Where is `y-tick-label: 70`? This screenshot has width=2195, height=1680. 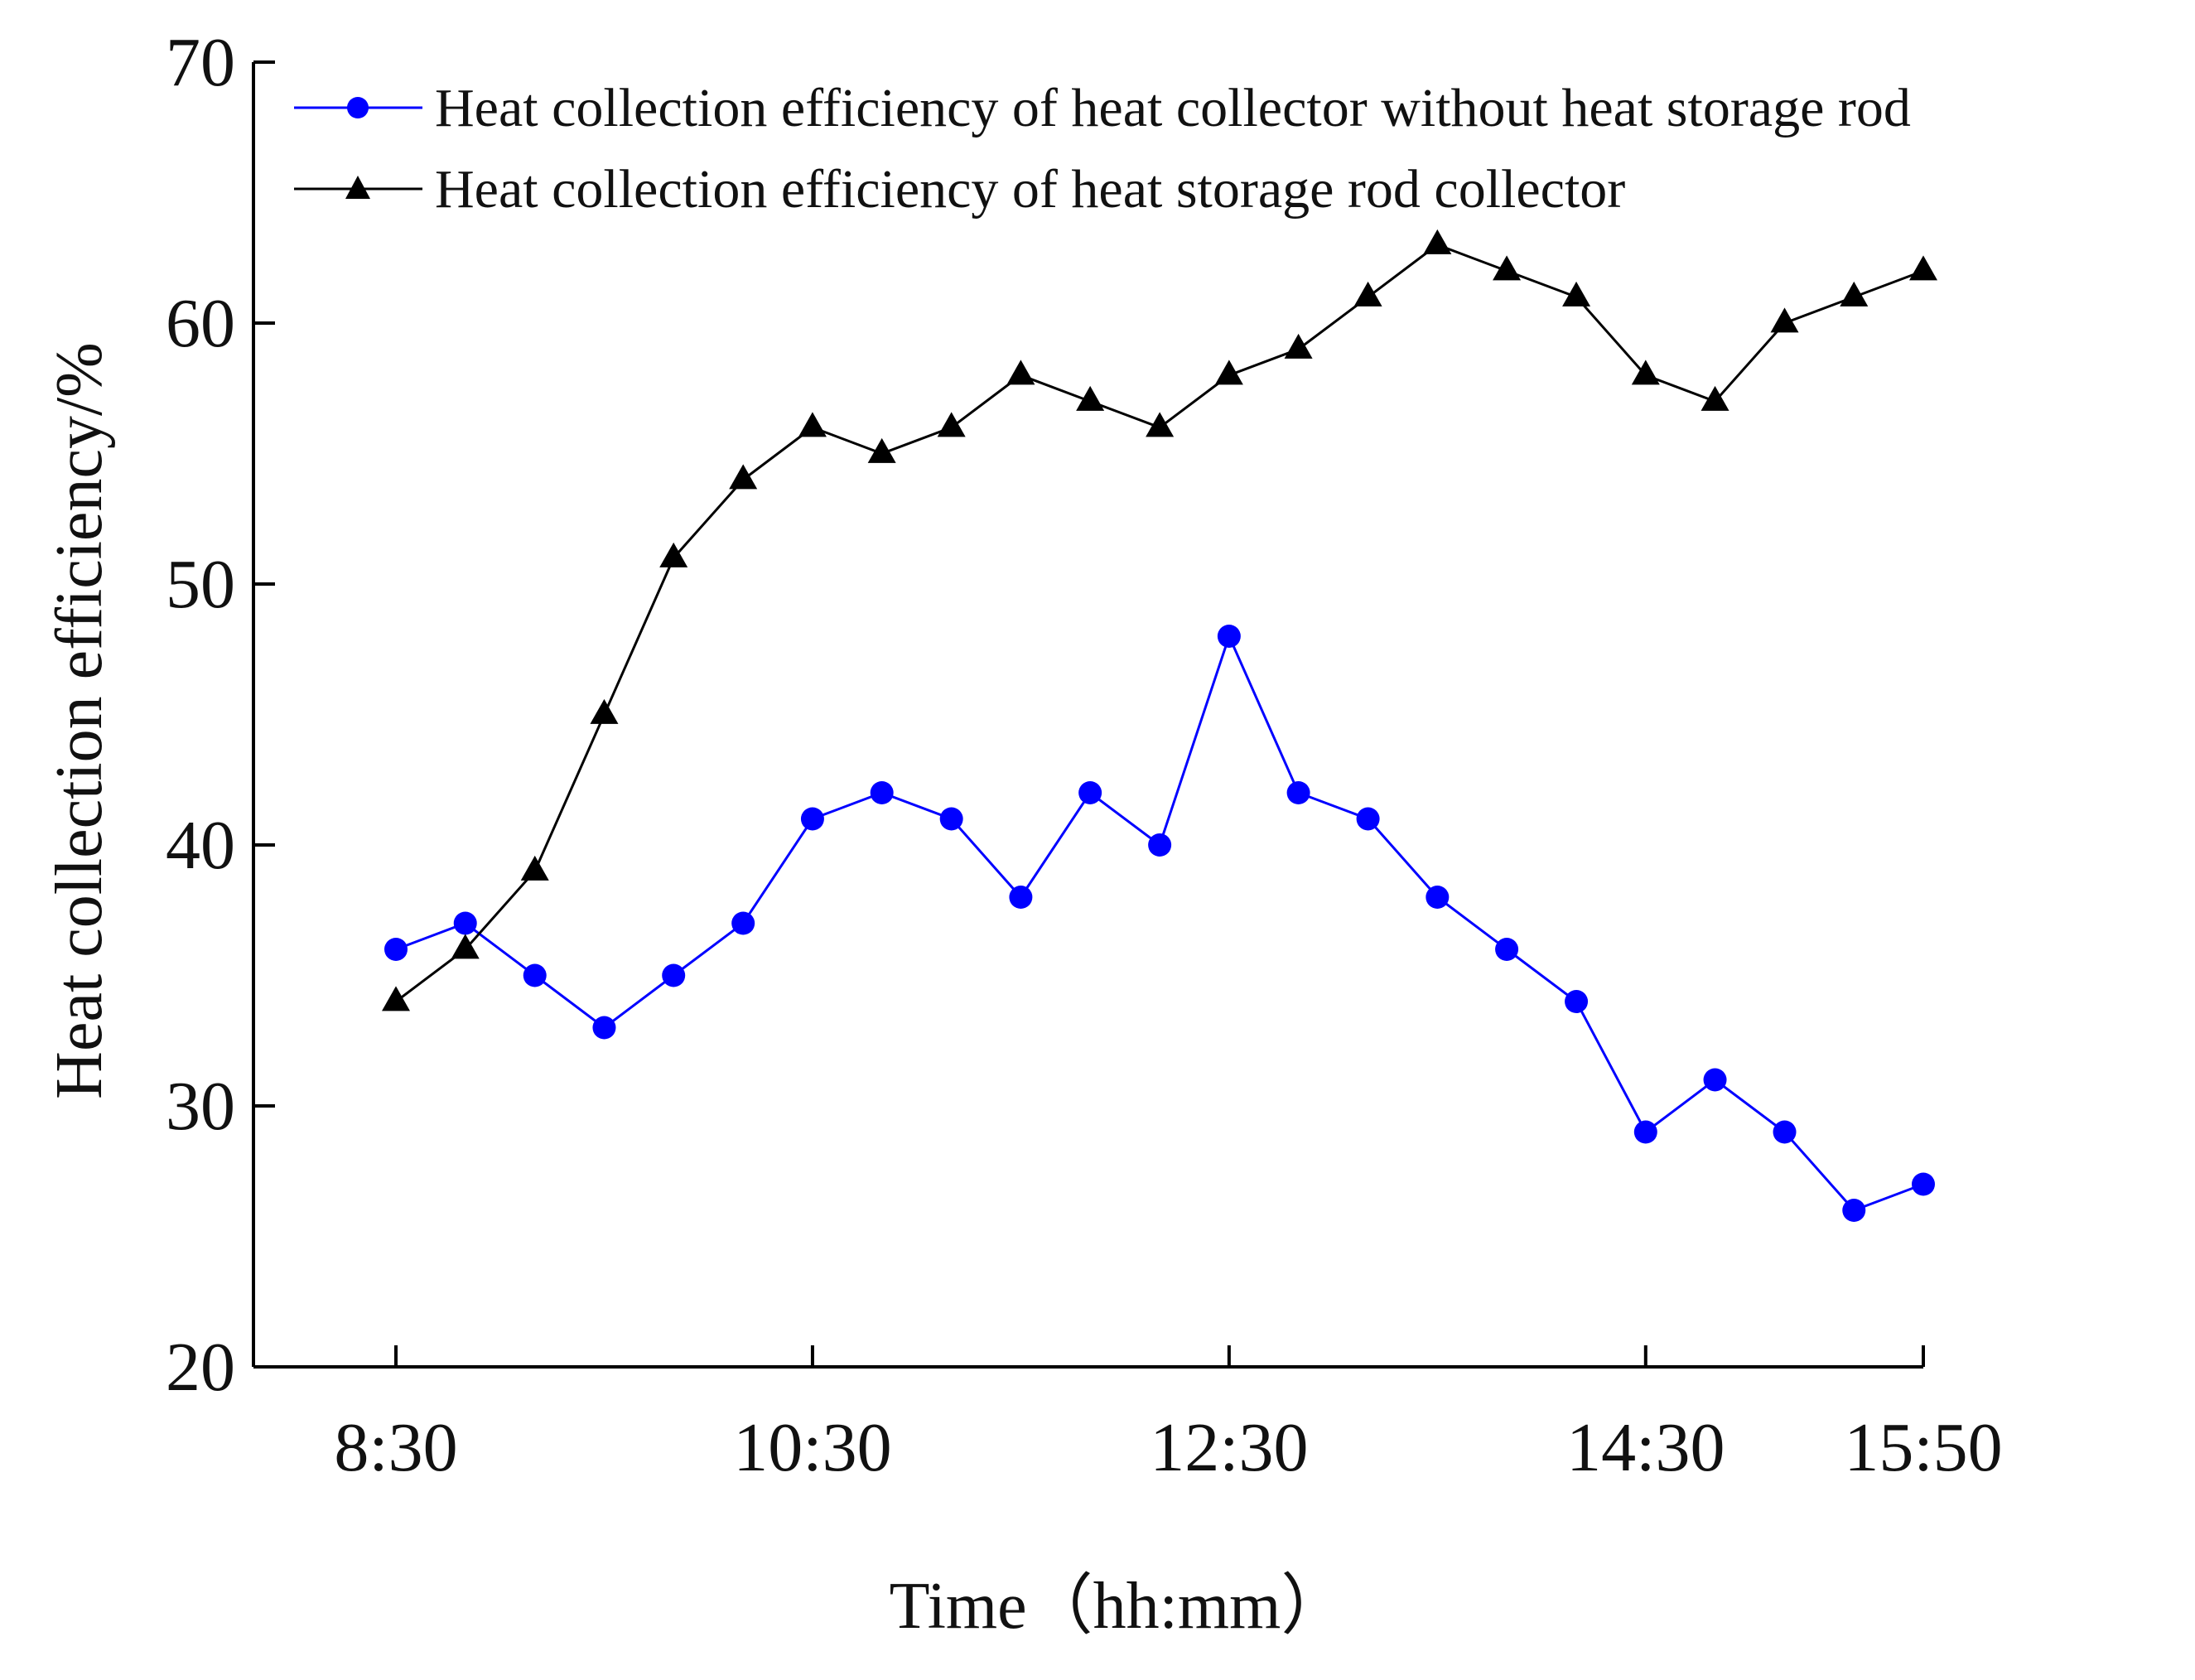
y-tick-label: 70 is located at coordinates (200, 62).